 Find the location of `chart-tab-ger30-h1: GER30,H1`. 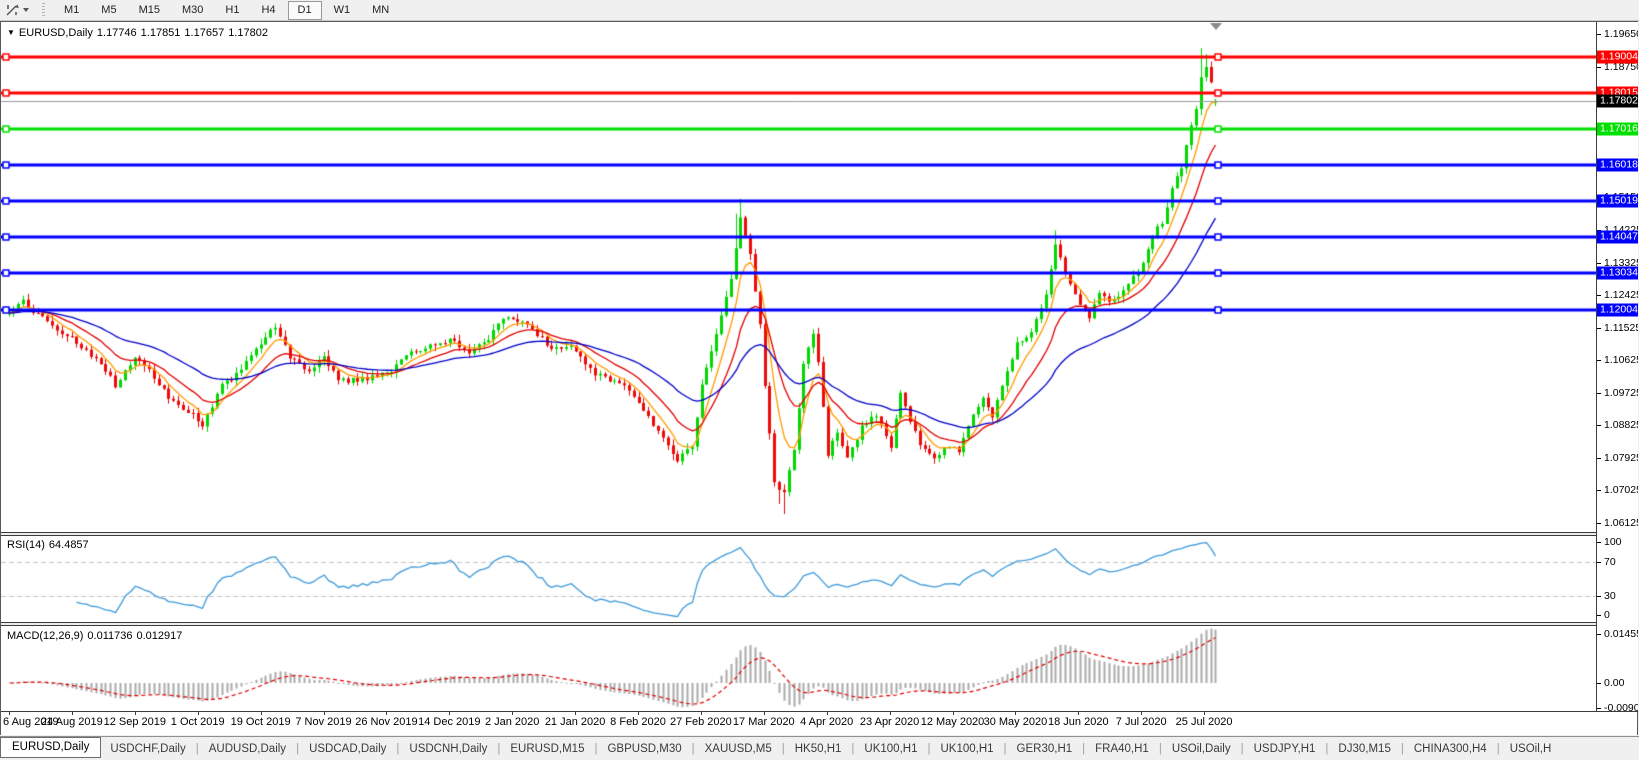

chart-tab-ger30-h1: GER30,H1 is located at coordinates (1044, 749).